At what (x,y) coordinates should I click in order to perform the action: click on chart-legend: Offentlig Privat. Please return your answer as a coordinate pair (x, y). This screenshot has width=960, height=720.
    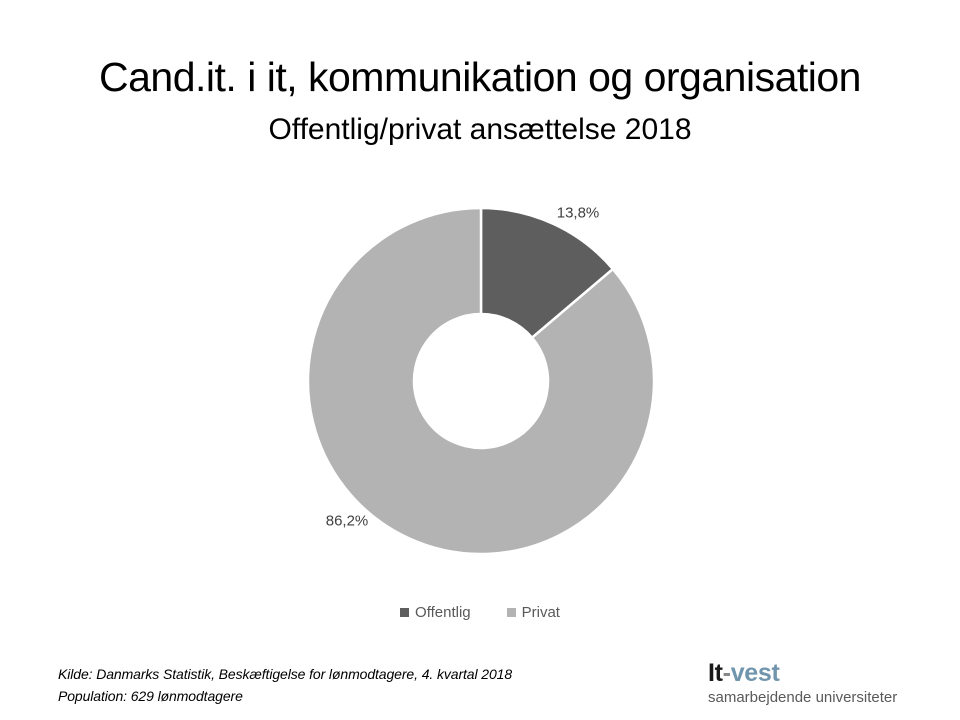
    Looking at the image, I should click on (480, 612).